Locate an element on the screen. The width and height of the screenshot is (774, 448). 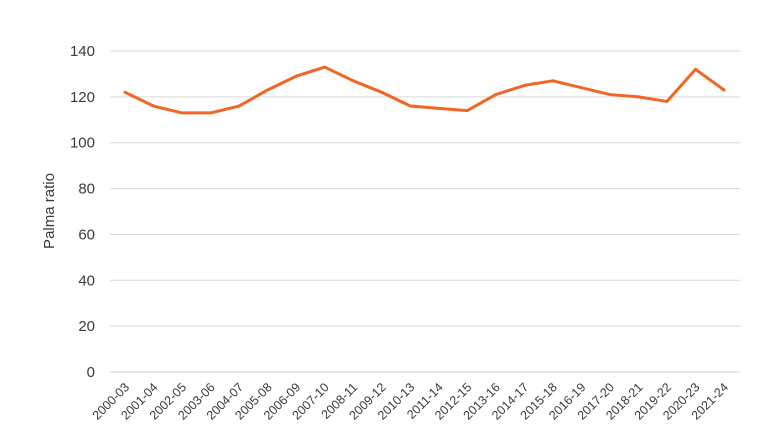
y-axis-ticks: 0 20 40 60 80 100 120 140 is located at coordinates (82, 212).